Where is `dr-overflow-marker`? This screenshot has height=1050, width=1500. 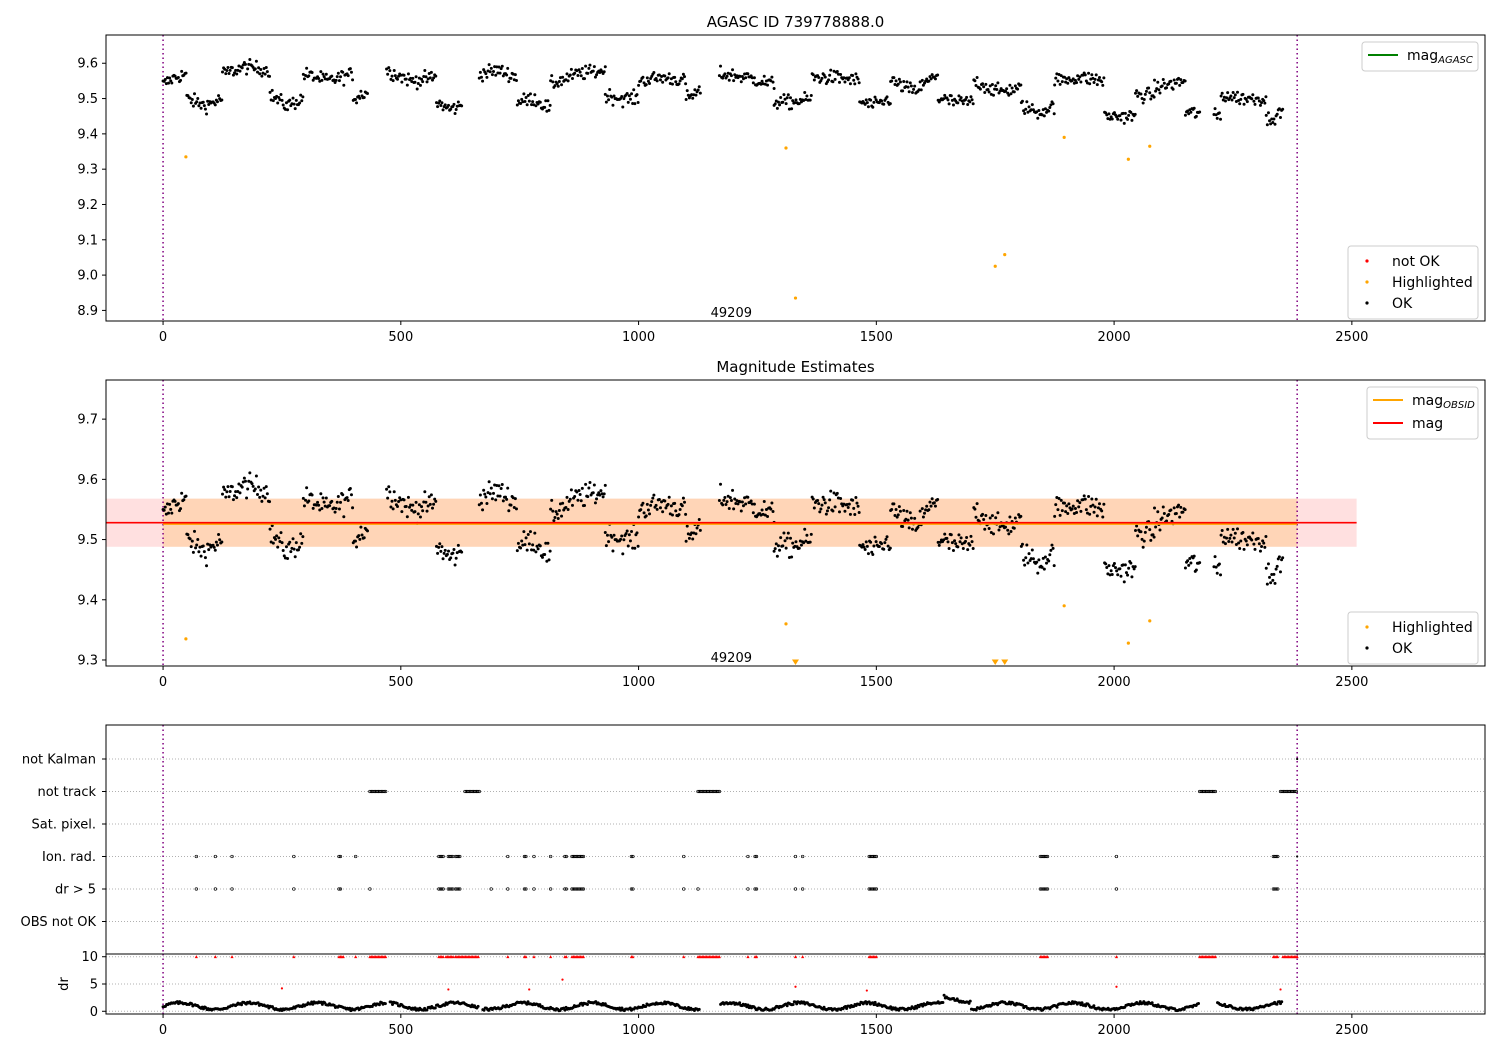
dr-overflow-marker is located at coordinates (1297, 957).